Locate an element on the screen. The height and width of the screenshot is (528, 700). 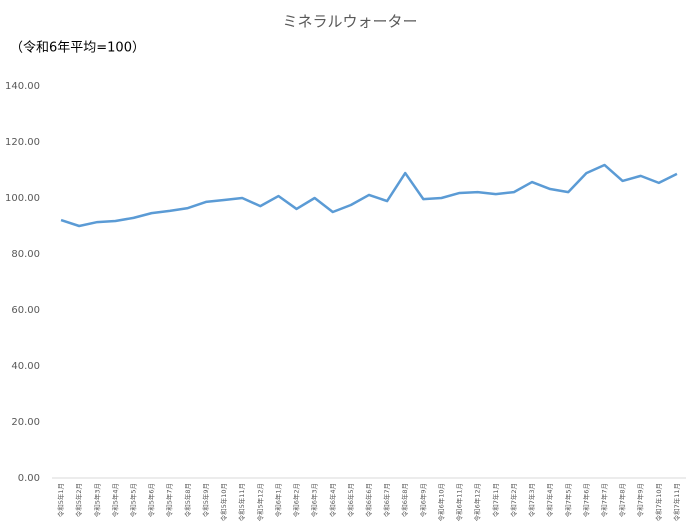
x-tick-label: 令和6年7月 is located at coordinates (386, 500).